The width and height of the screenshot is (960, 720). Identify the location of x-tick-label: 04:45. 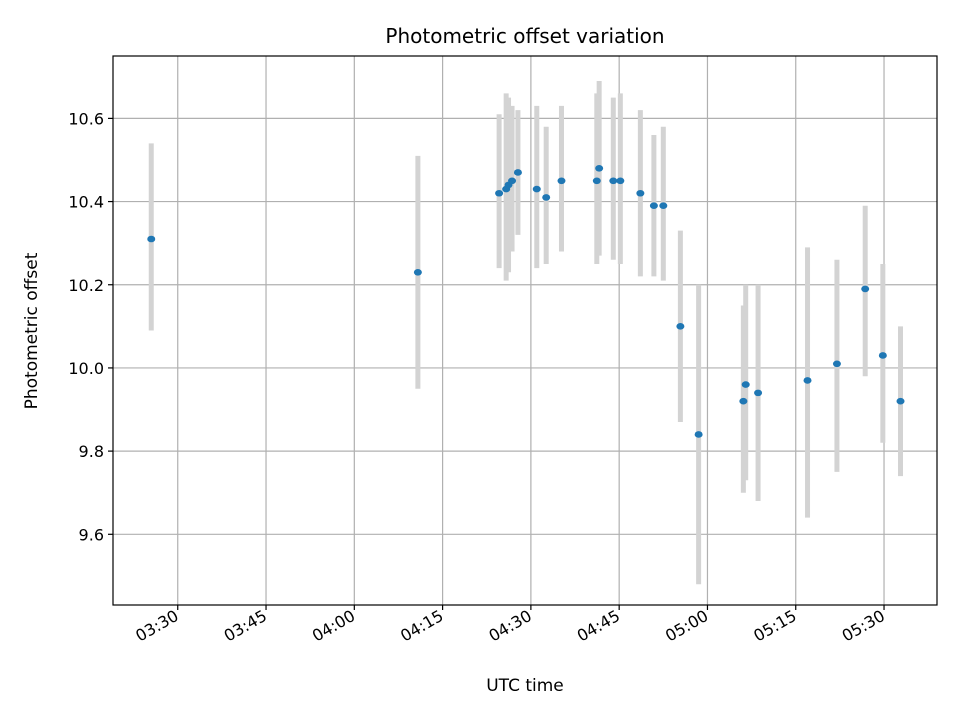
(598, 626).